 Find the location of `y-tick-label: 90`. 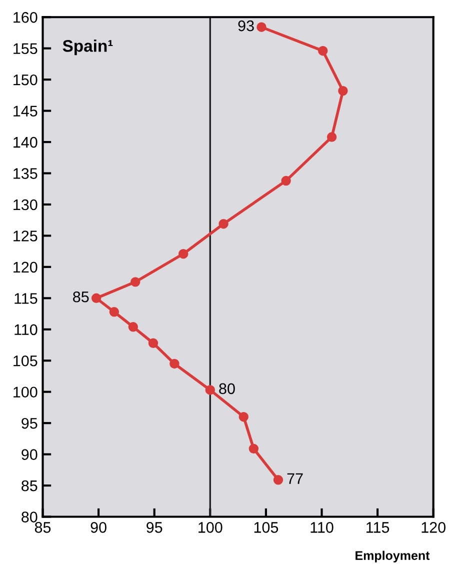

y-tick-label: 90 is located at coordinates (30, 454).